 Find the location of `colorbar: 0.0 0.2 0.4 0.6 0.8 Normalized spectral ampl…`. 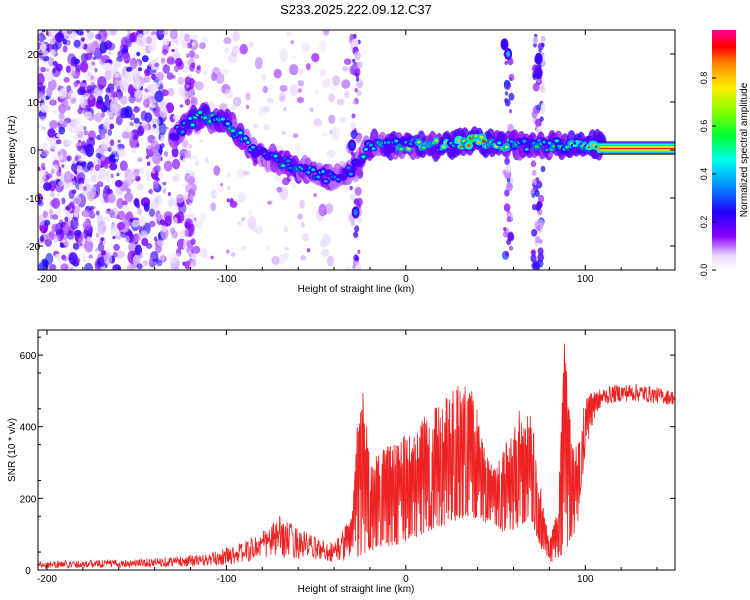

colorbar: 0.0 0.2 0.4 0.6 0.8 Normalized spectral ampl… is located at coordinates (724, 153).